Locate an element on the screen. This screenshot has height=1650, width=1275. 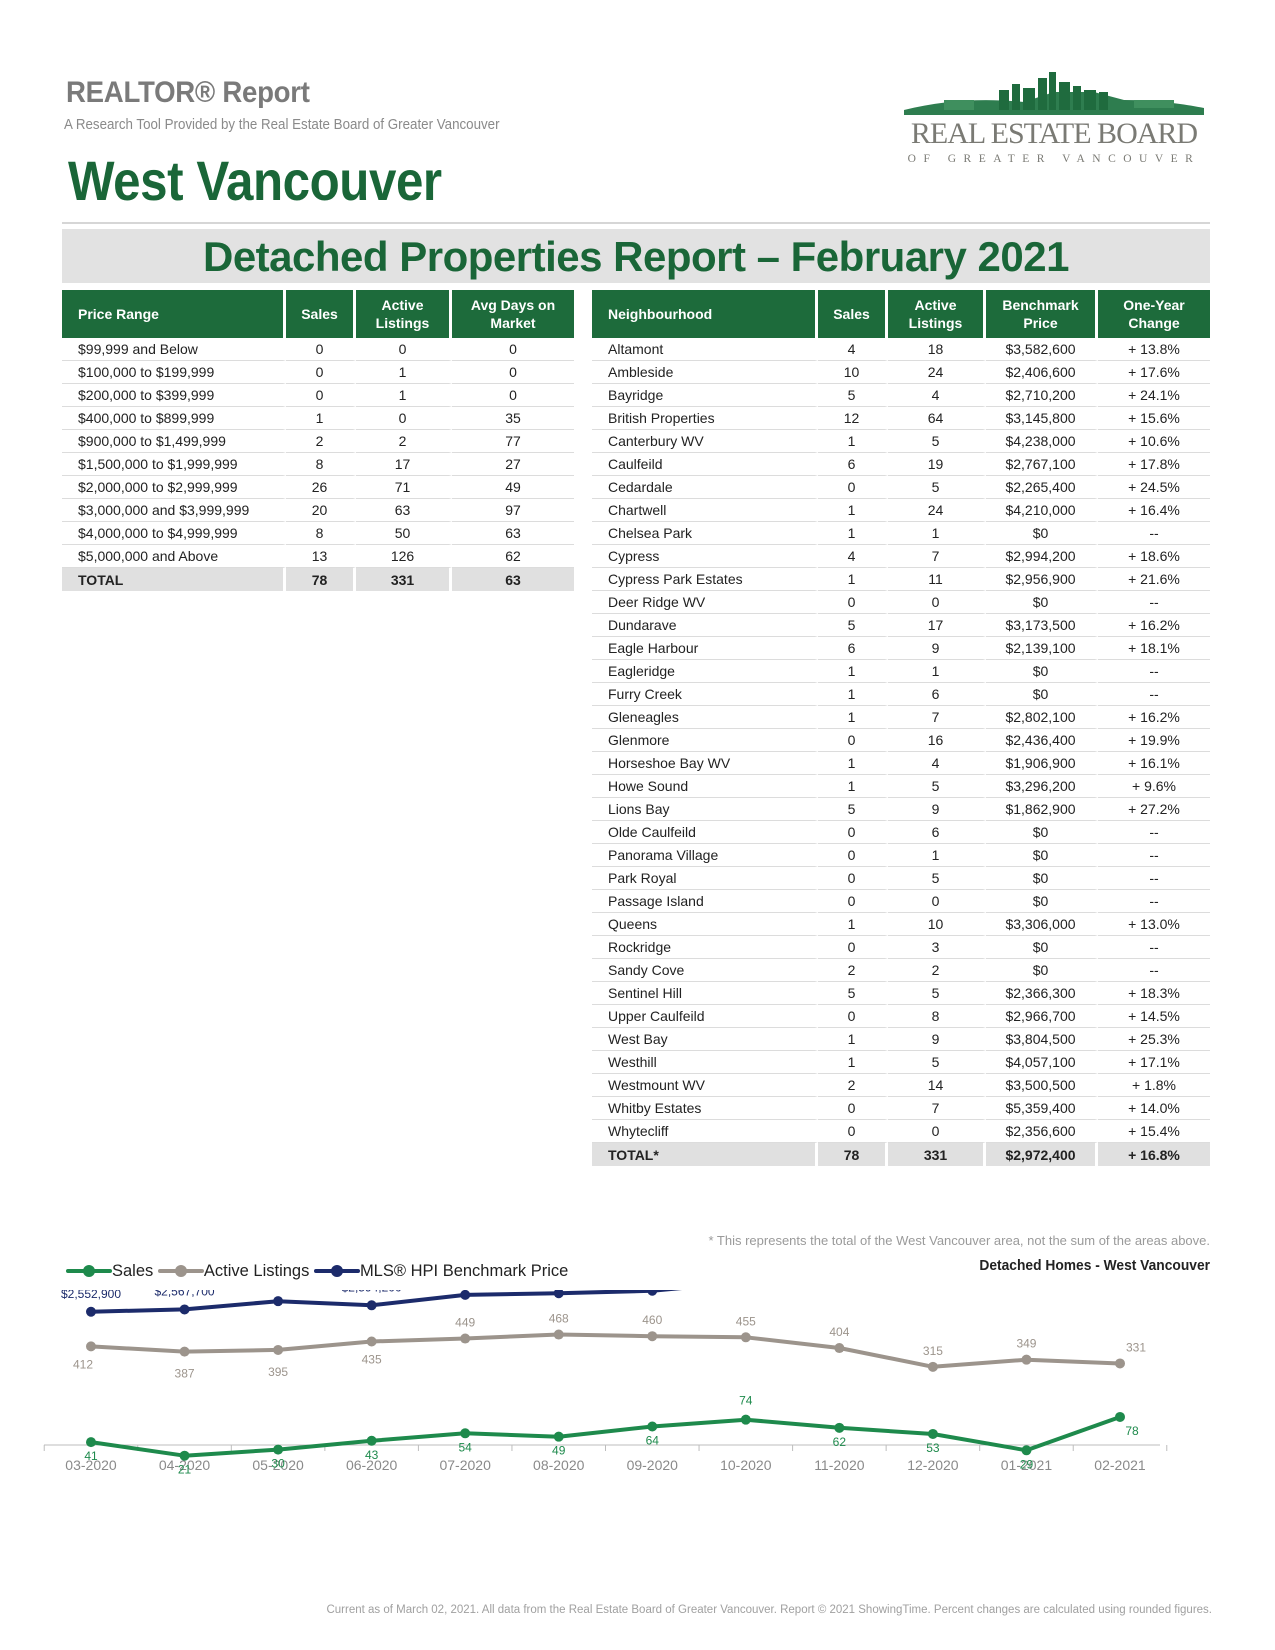
cell-change: + 16.2% is located at coordinates (1154, 717).